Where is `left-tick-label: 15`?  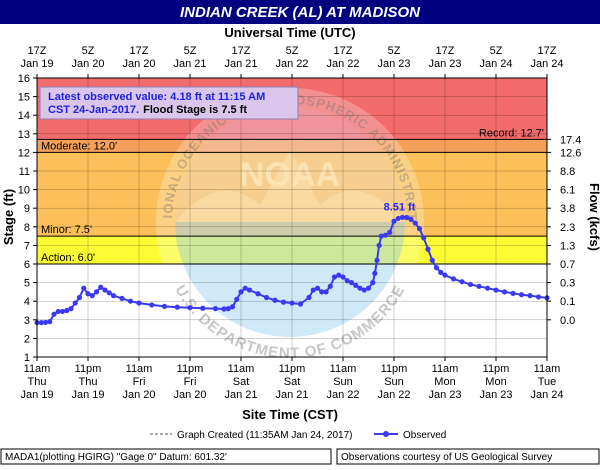 left-tick-label: 15 is located at coordinates (24, 98).